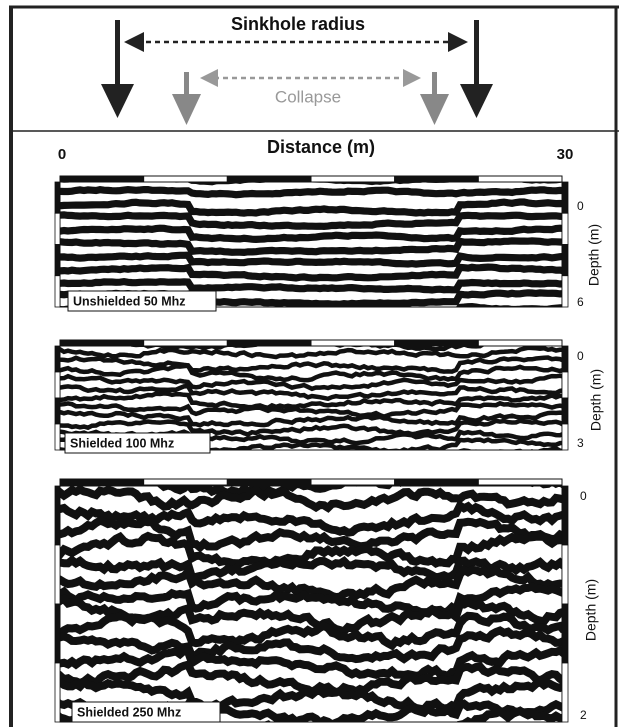 The image size is (619, 727). What do you see at coordinates (565, 154) in the screenshot?
I see `axis-end: 30` at bounding box center [565, 154].